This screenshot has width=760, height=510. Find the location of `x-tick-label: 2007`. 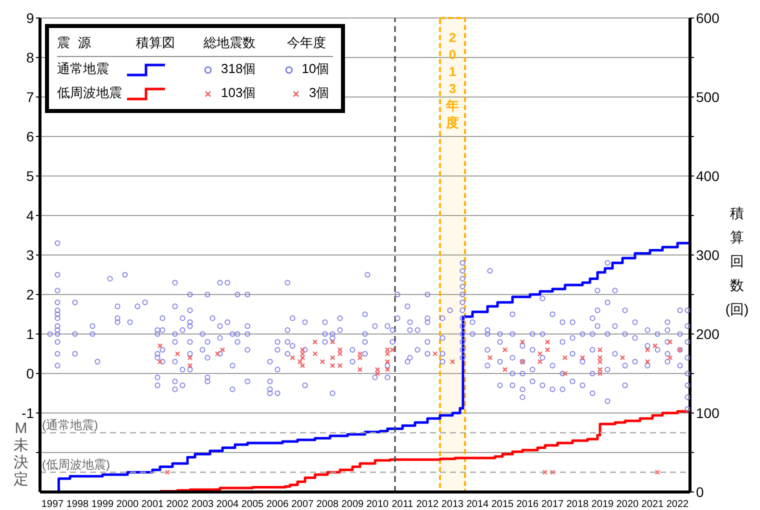

x-tick-label: 2007 is located at coordinates (302, 504).